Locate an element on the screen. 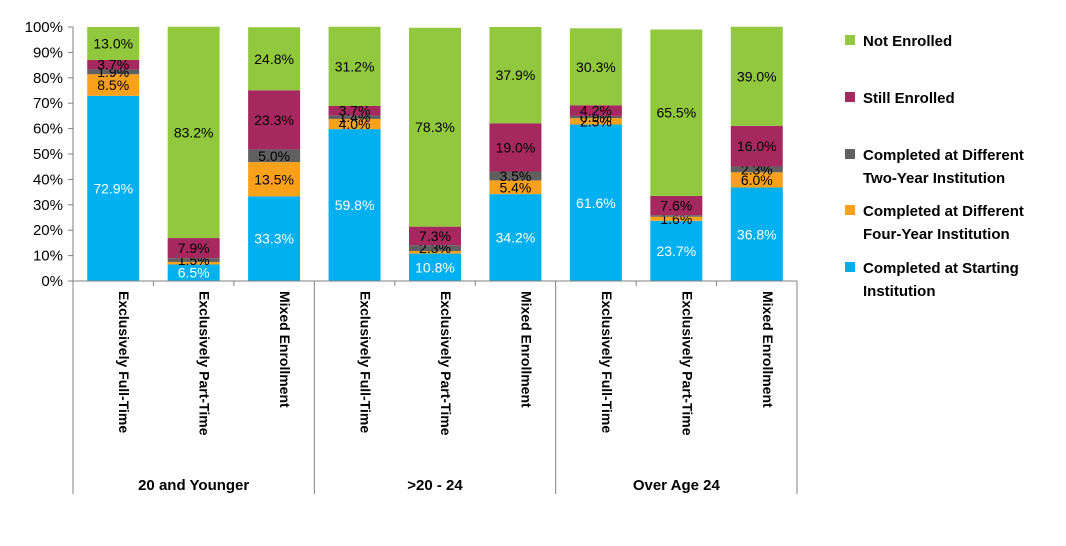 The image size is (1066, 546). data-label: 6.5% is located at coordinates (194, 273).